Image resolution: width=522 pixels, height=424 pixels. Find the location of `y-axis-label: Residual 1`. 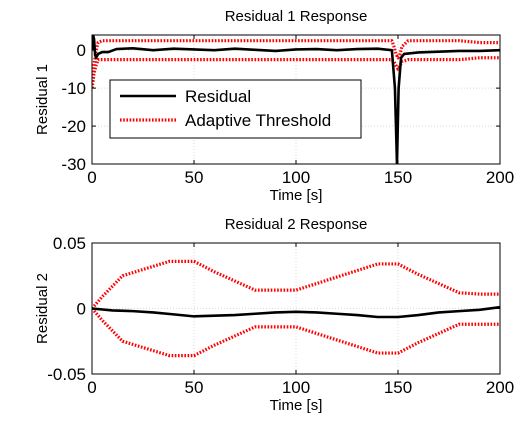

y-axis-label: Residual 1 is located at coordinates (42, 99).